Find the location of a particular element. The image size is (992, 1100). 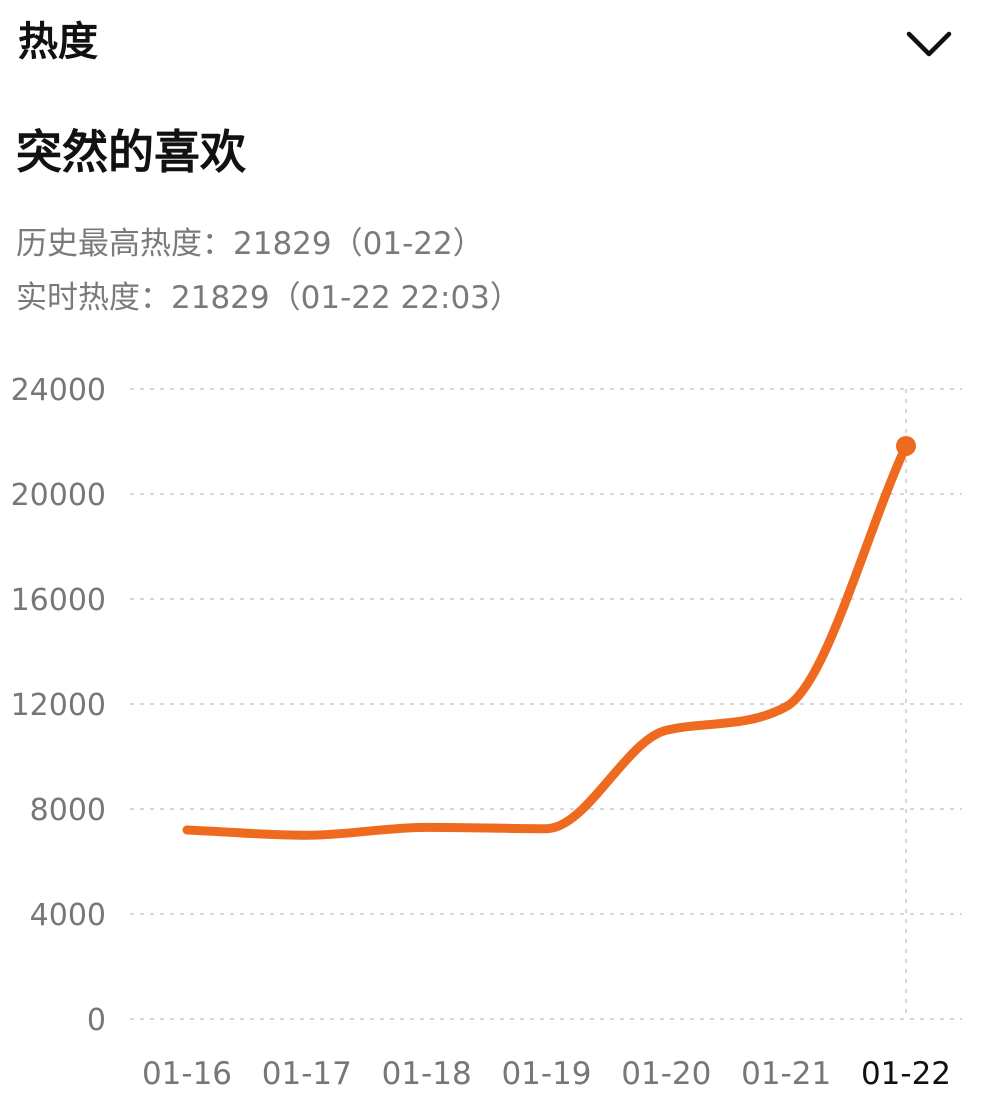

chevron-down-icon is located at coordinates (929, 44).